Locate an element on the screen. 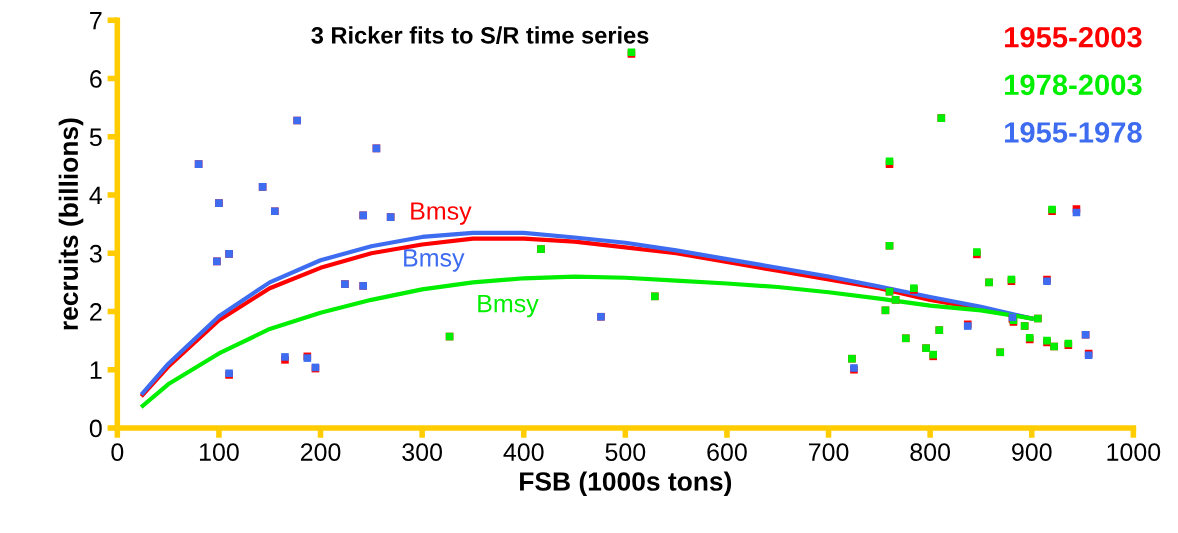 Image resolution: width=1178 pixels, height=533 pixels. y-tick-label: 6 is located at coordinates (96, 79).